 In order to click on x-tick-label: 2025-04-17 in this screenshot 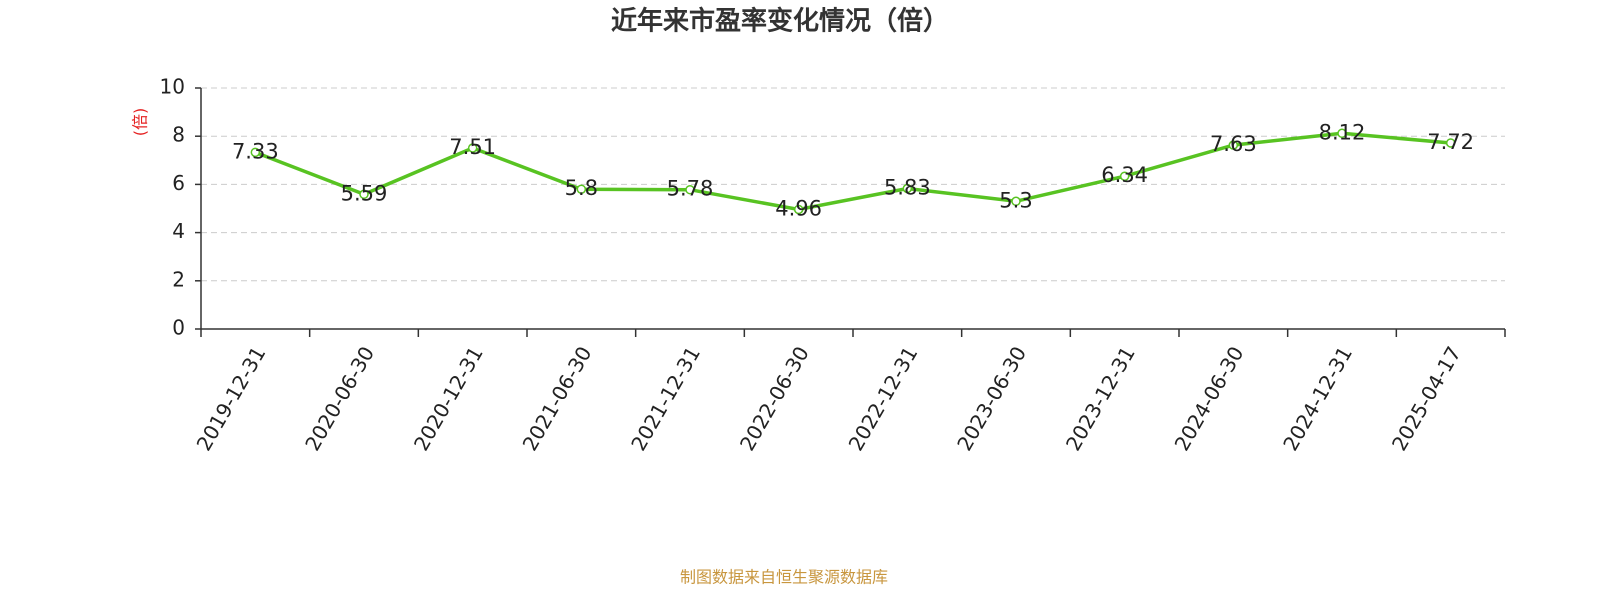, I will do `click(1426, 398)`.